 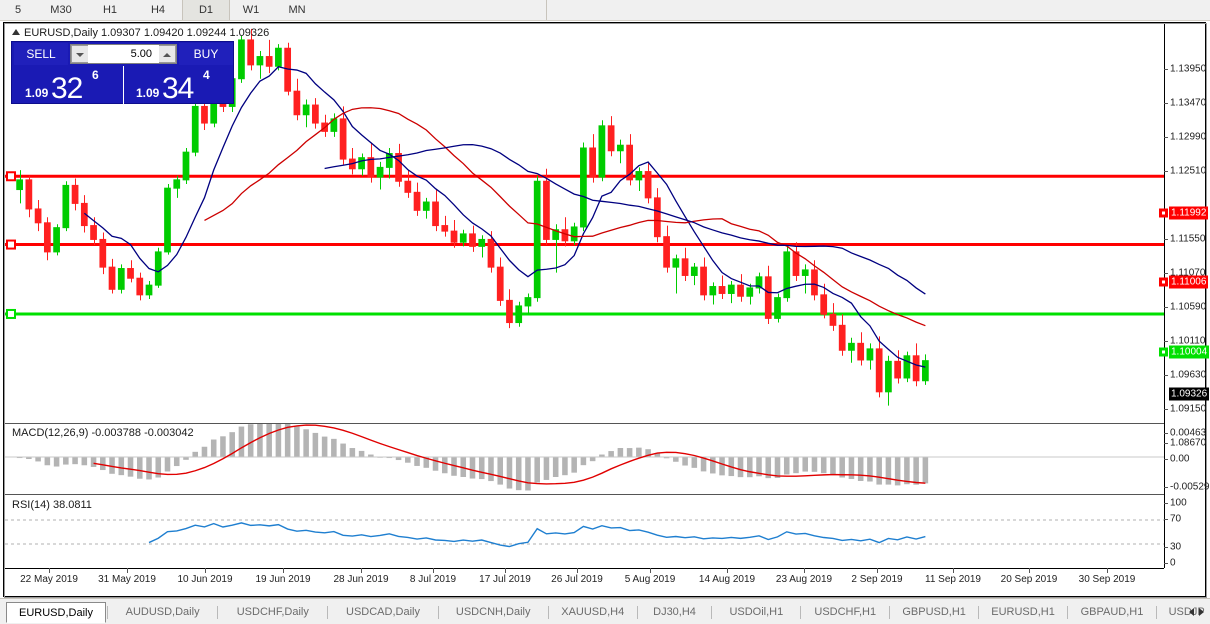 I want to click on timeframe-h4-button: H4, so click(x=158, y=10).